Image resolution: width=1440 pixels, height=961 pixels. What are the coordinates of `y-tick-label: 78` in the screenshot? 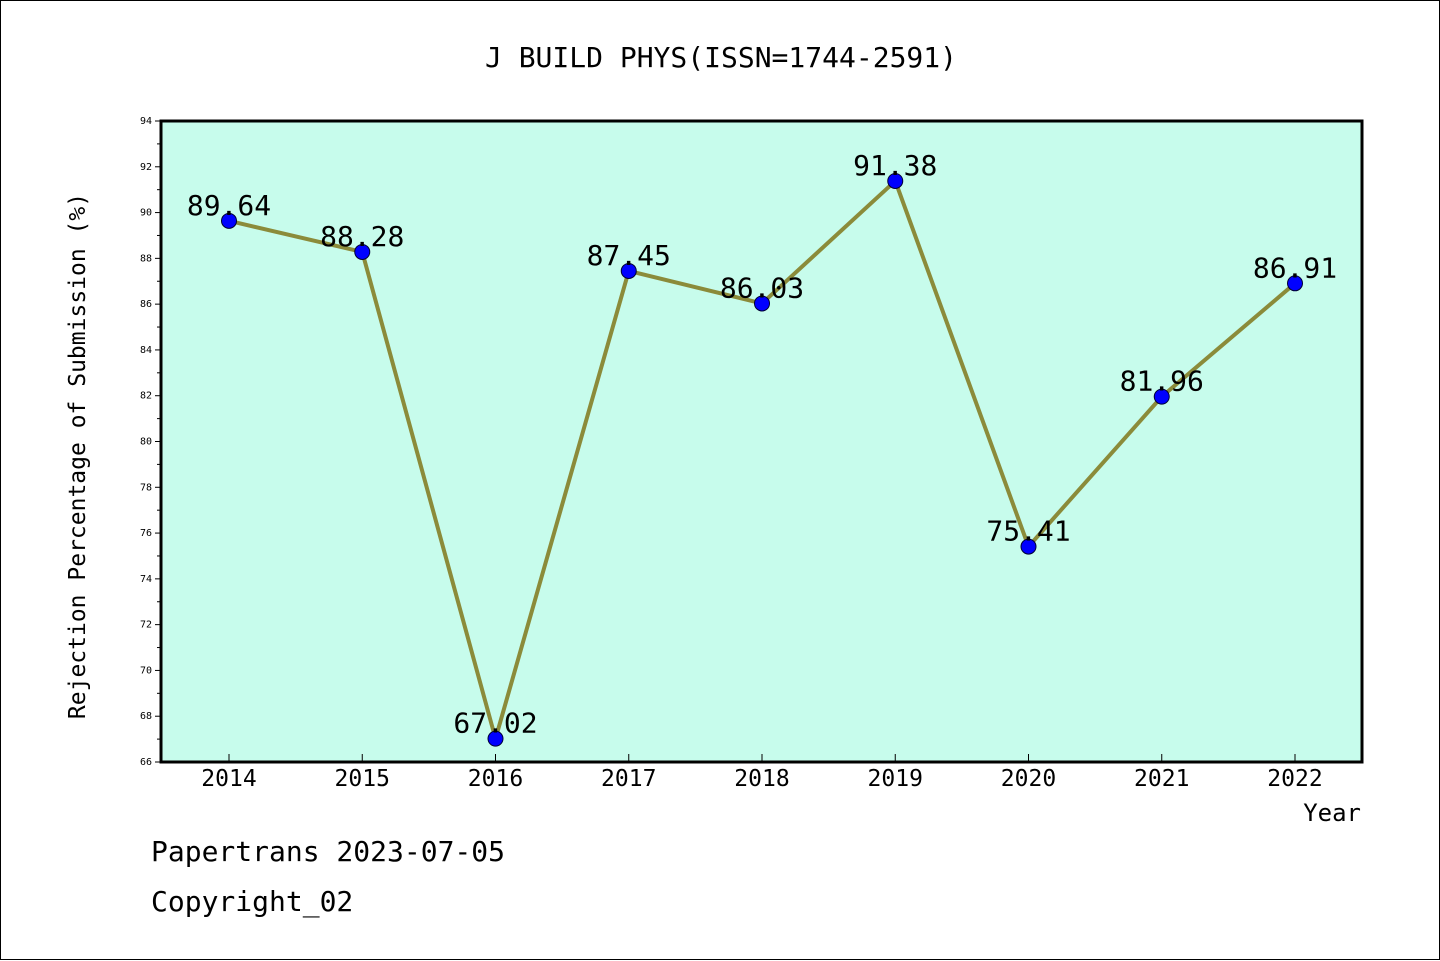 It's located at (146, 487).